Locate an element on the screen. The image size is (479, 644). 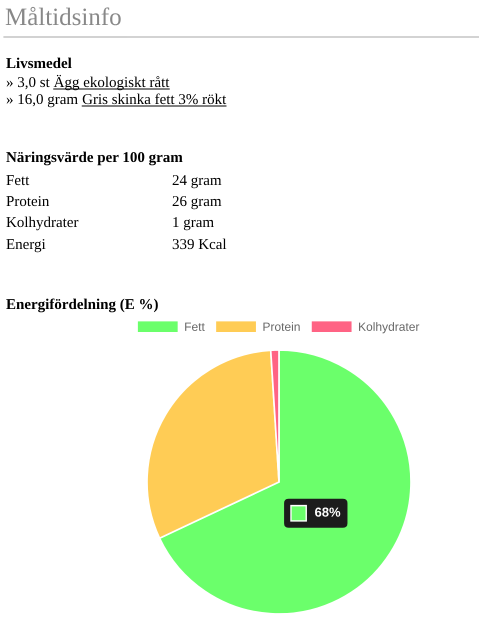
text: 26 gram is located at coordinates (197, 203).